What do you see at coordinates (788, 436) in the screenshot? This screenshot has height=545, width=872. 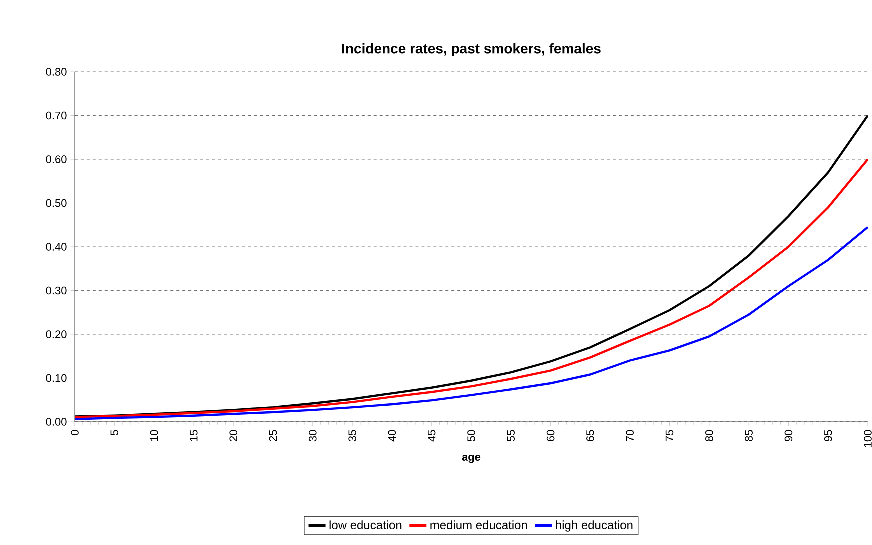 I see `x-tick-label: 90` at bounding box center [788, 436].